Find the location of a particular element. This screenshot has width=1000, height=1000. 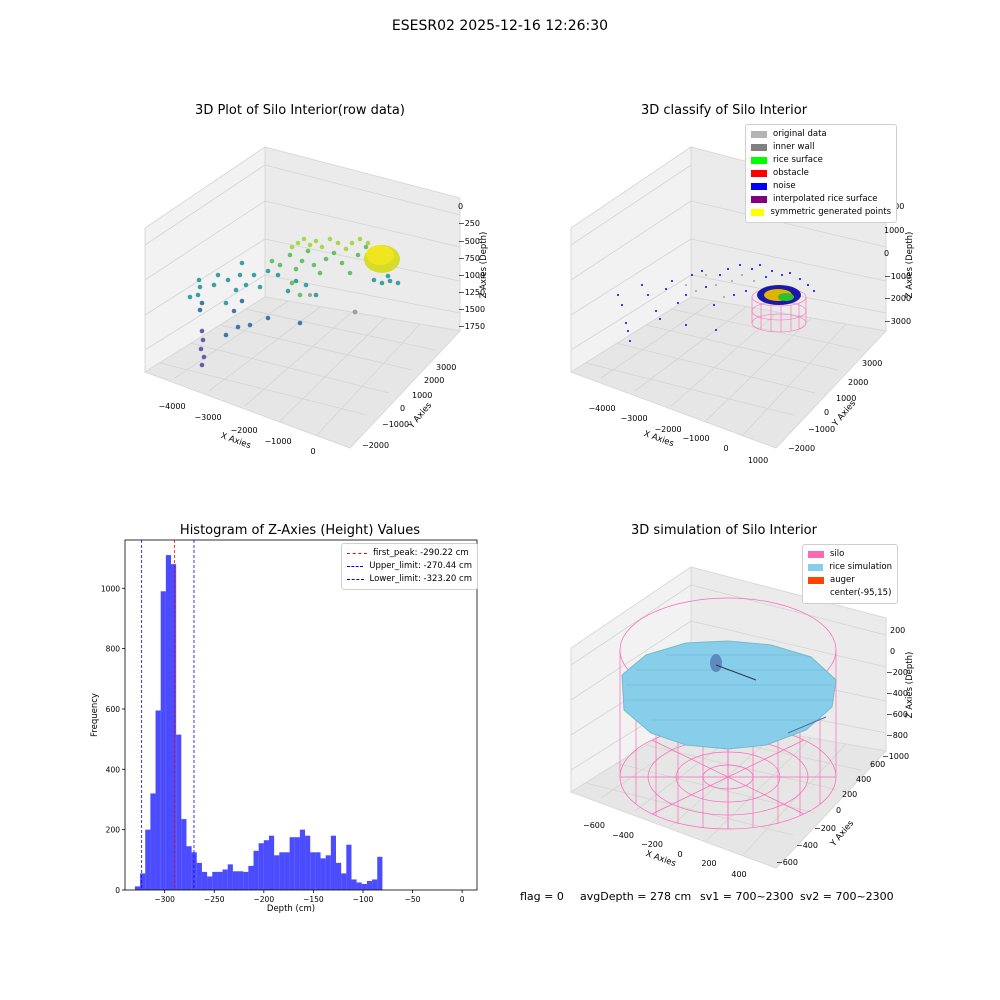

raw-z-tick: −1500 is located at coordinates (471, 309).